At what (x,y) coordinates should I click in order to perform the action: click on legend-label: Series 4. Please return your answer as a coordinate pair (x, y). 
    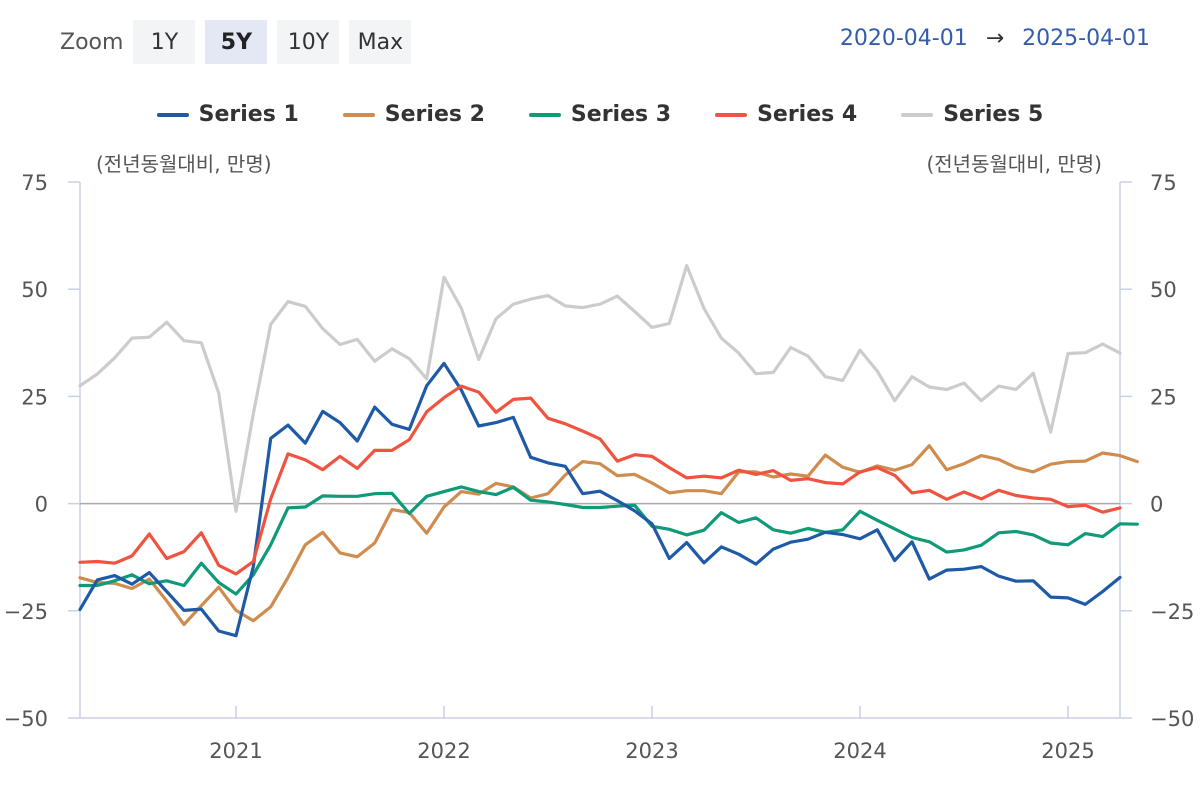
    Looking at the image, I should click on (807, 114).